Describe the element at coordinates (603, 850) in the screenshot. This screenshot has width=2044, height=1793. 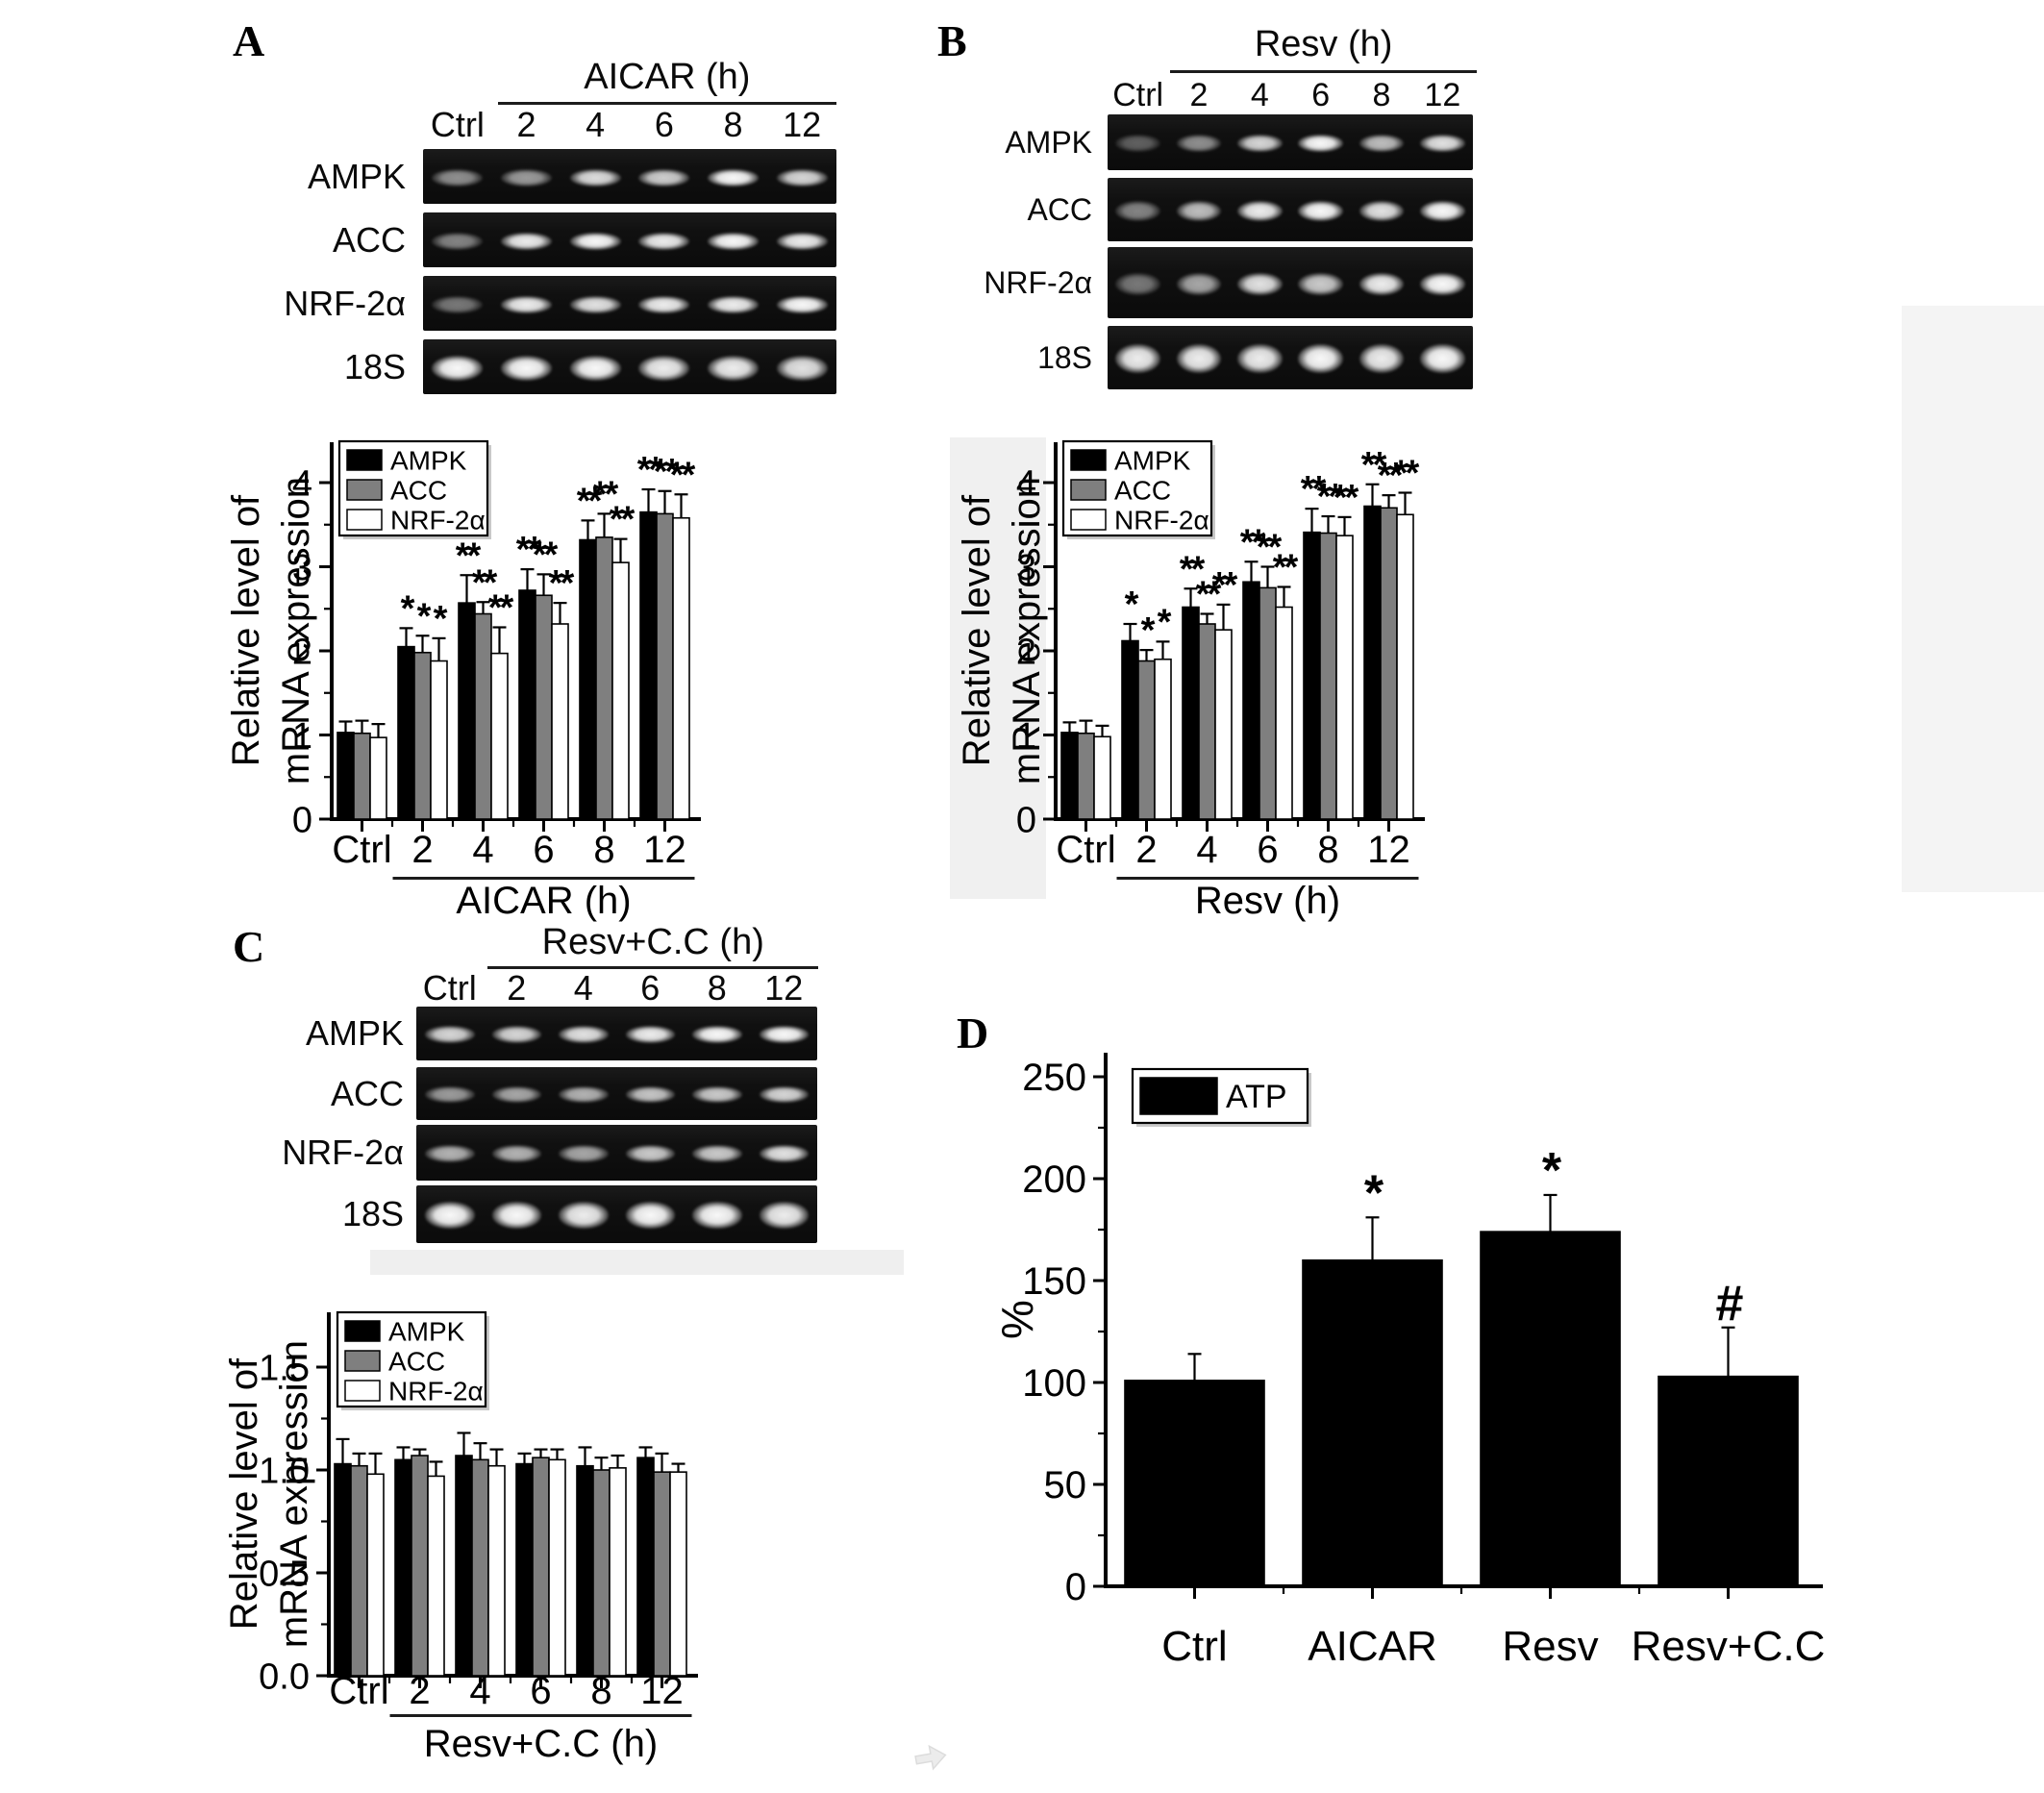
I see `x-tick-label: 8` at that location.